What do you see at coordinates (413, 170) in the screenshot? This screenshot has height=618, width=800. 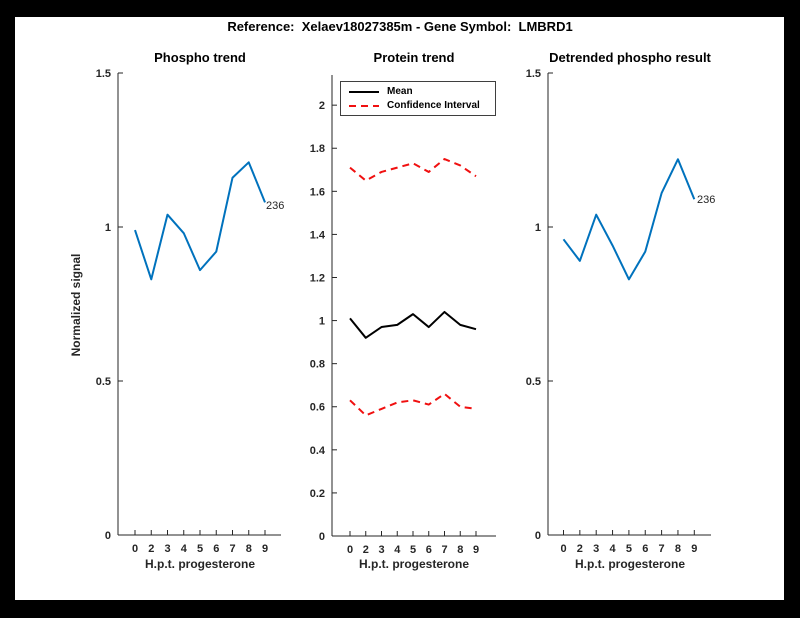 I see `data-line-confidence-interval-upper` at bounding box center [413, 170].